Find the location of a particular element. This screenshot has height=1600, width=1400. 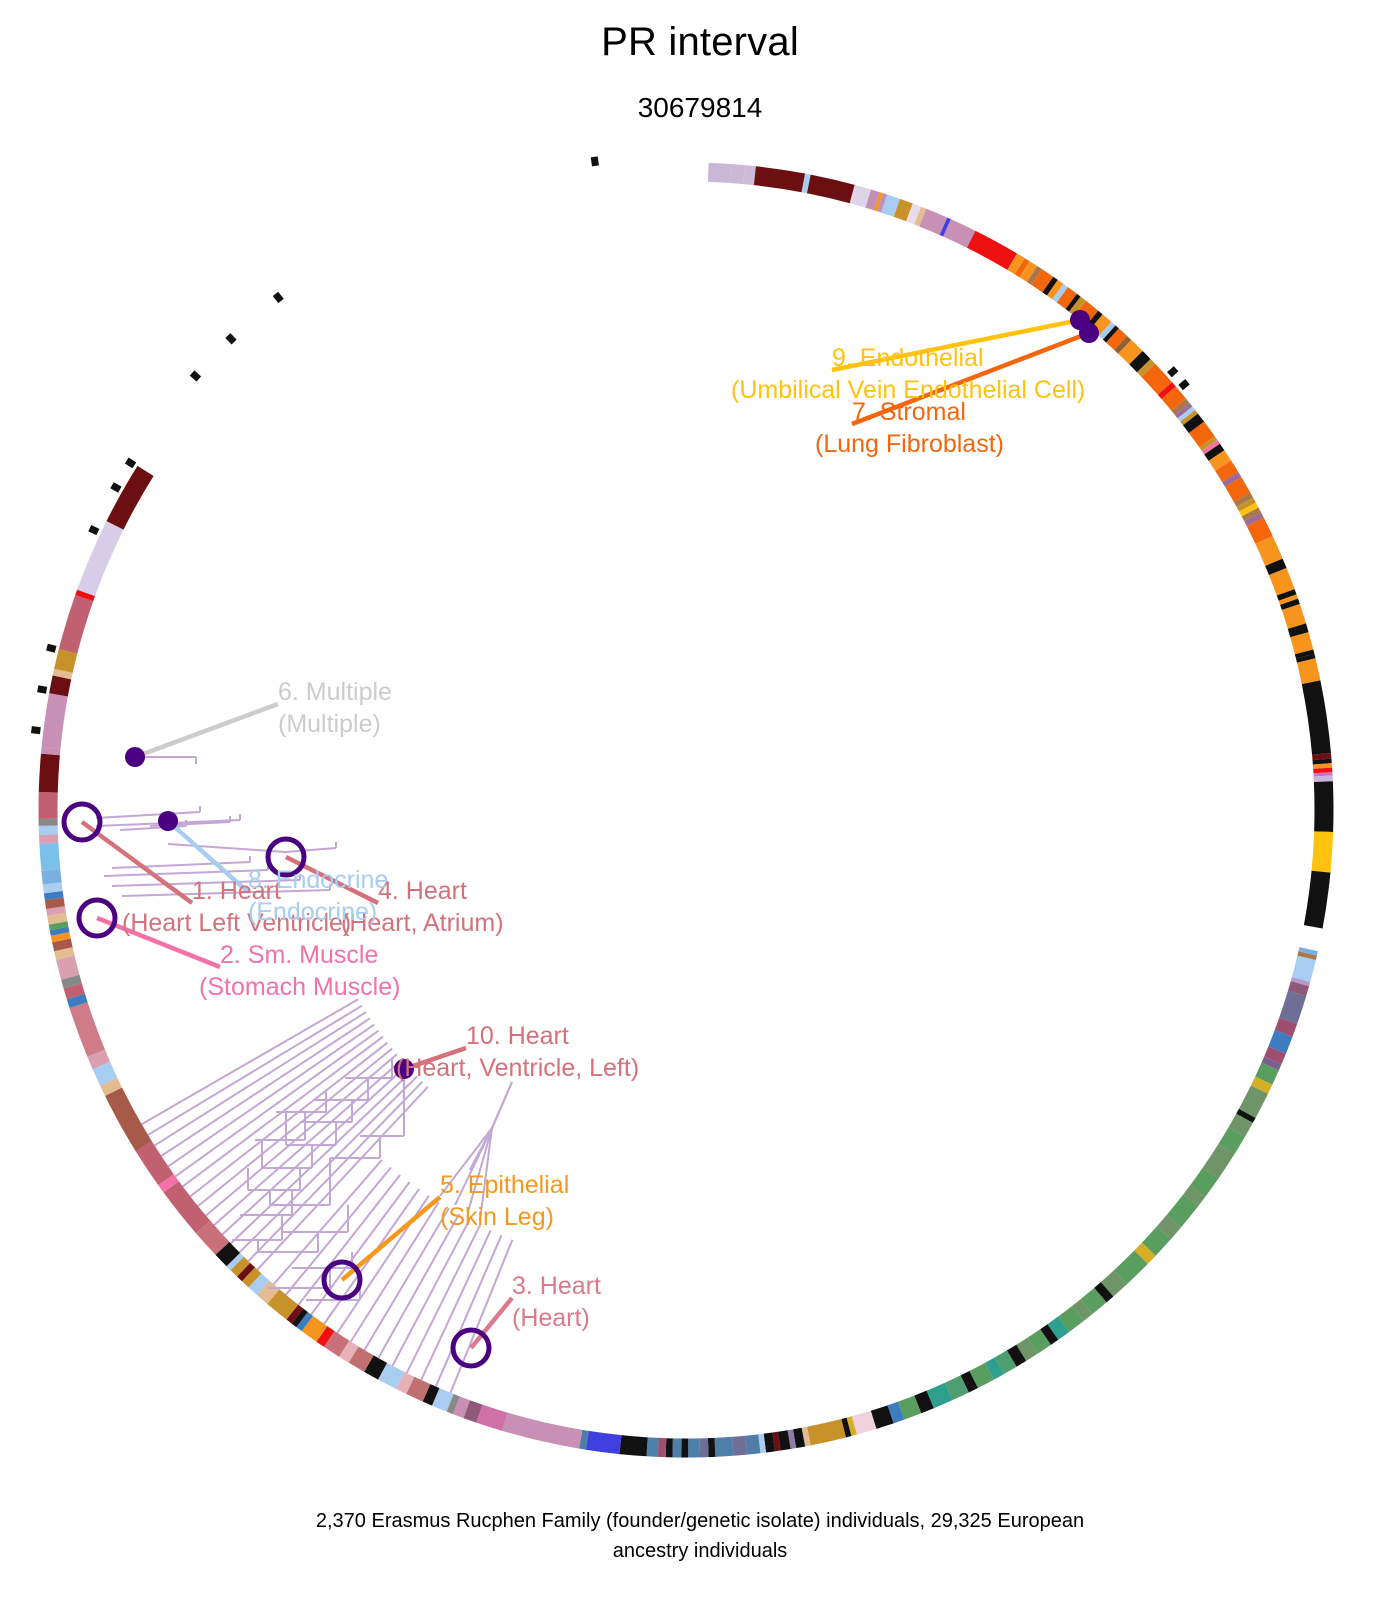

annotation-detail: (Endocrine) is located at coordinates (313, 912).